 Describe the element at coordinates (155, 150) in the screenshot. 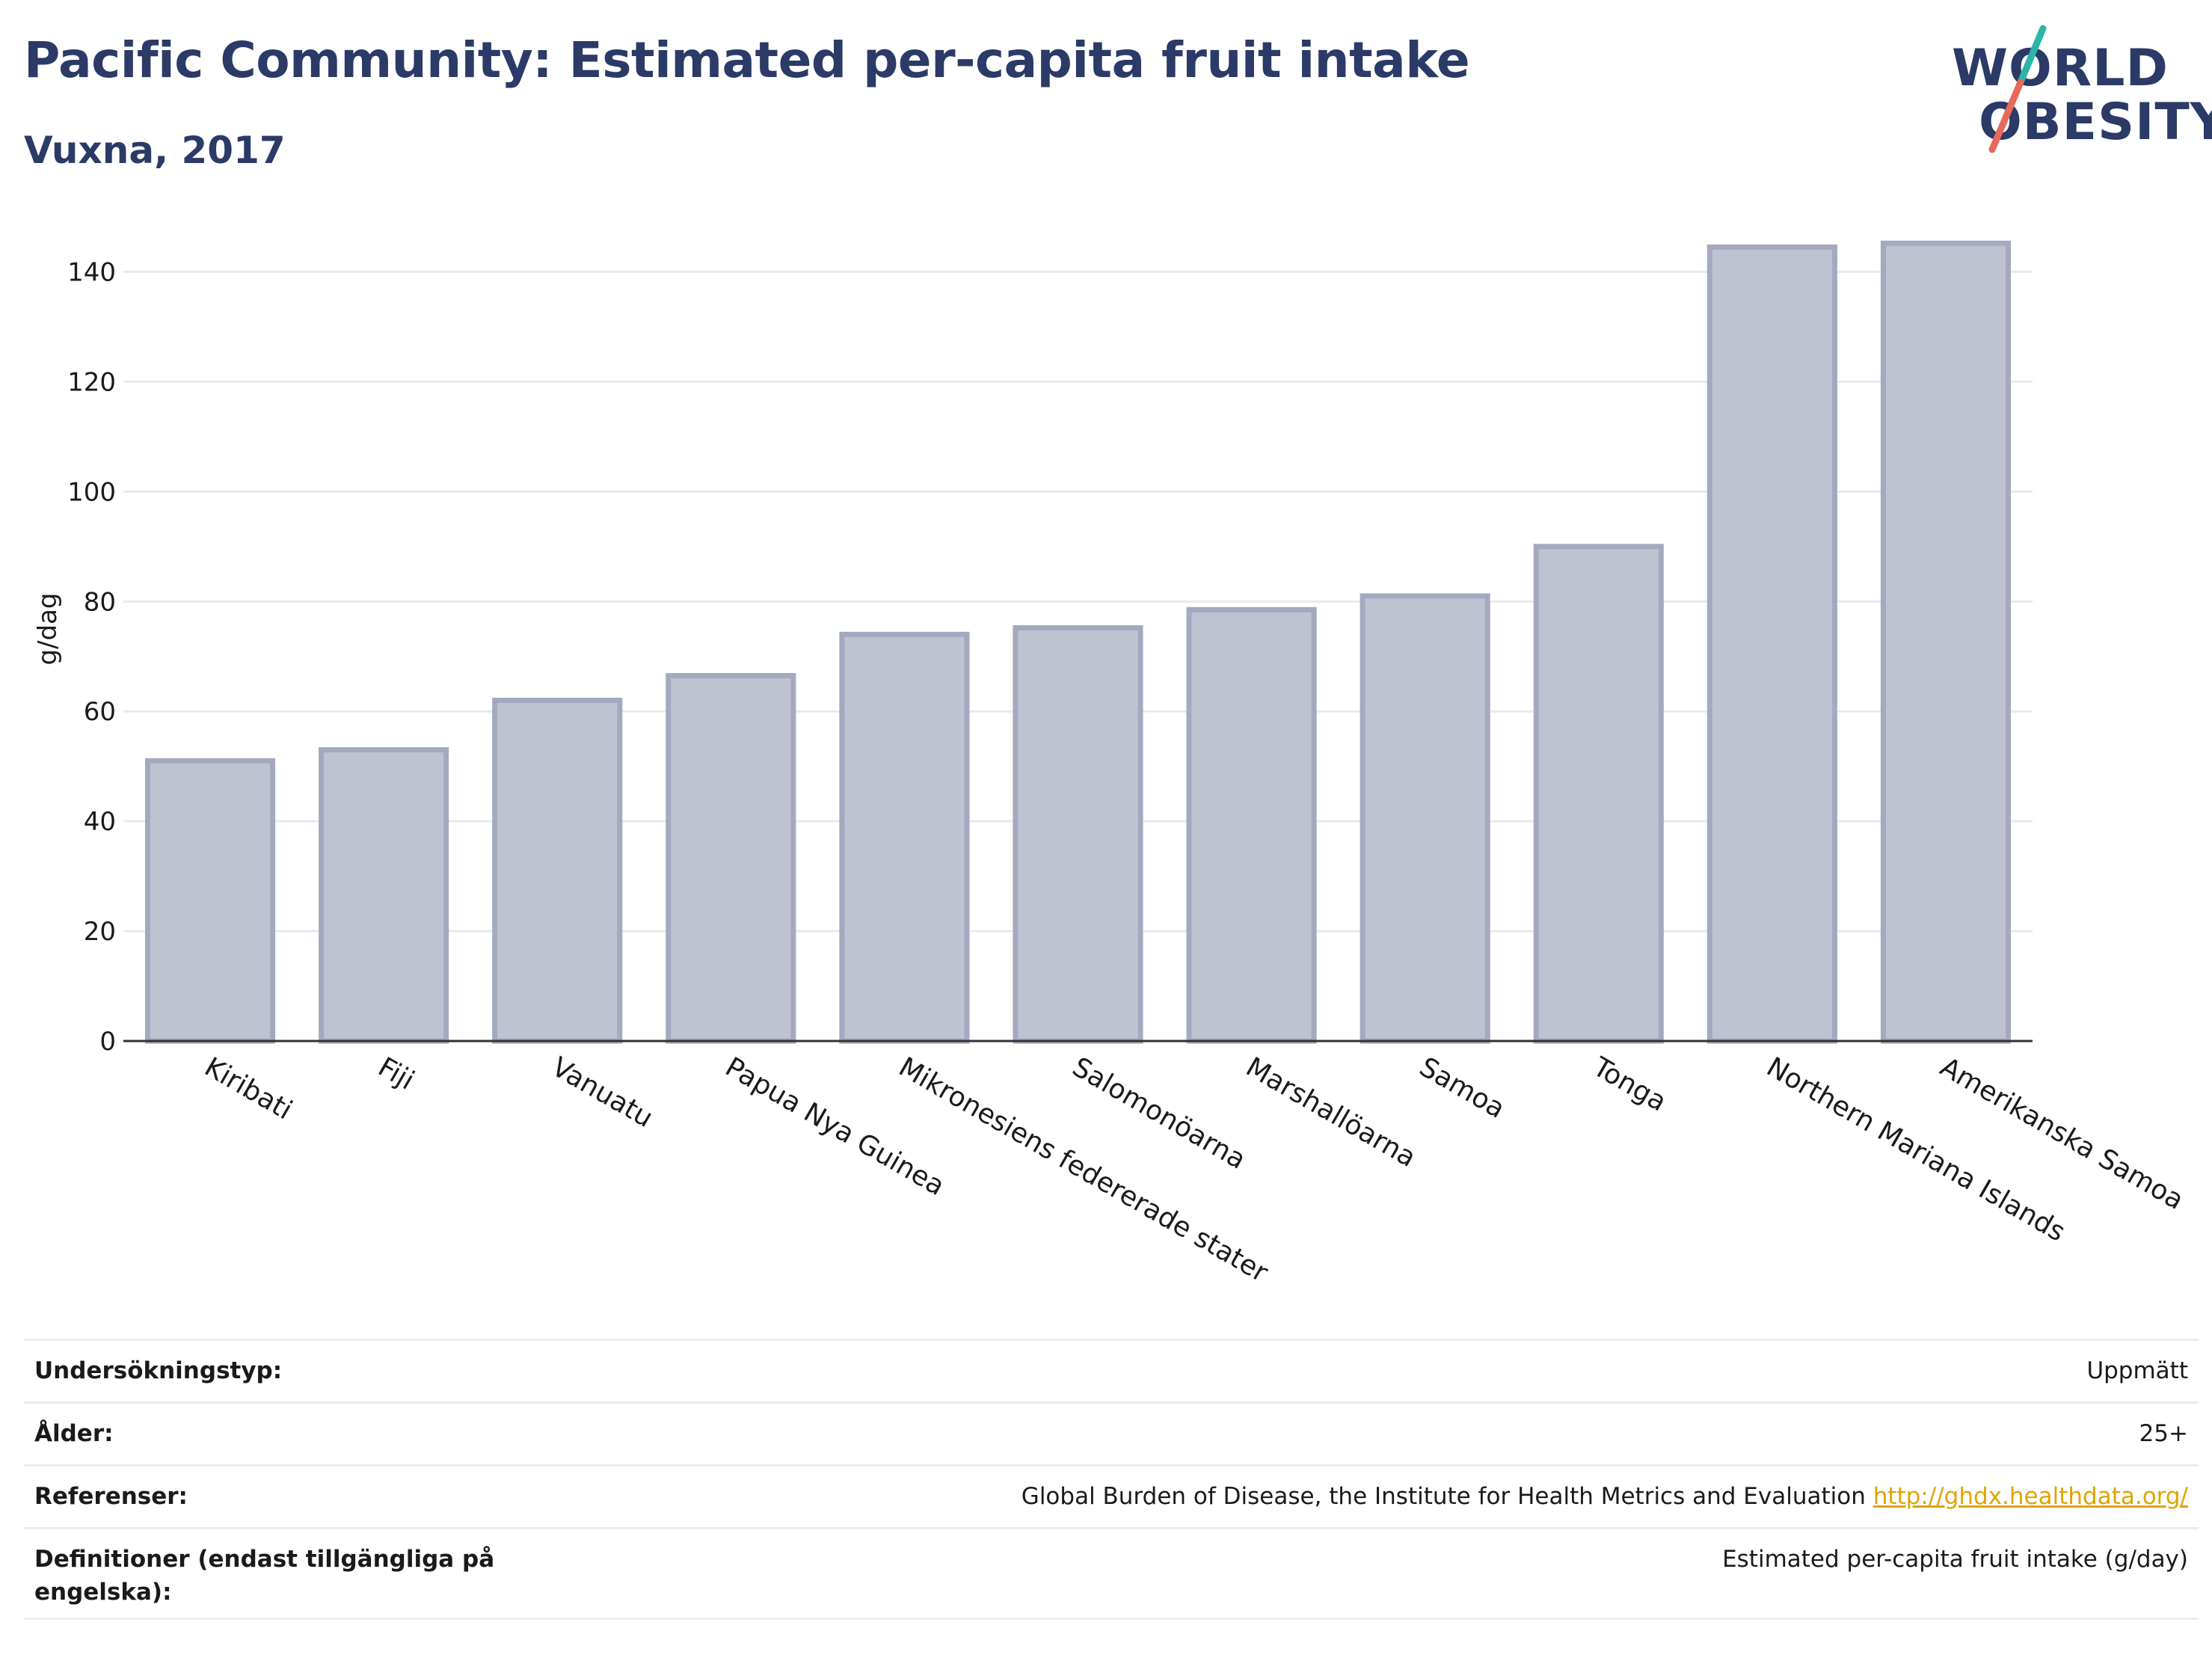

I see `chart-subtitle: Vuxna, 2017` at that location.